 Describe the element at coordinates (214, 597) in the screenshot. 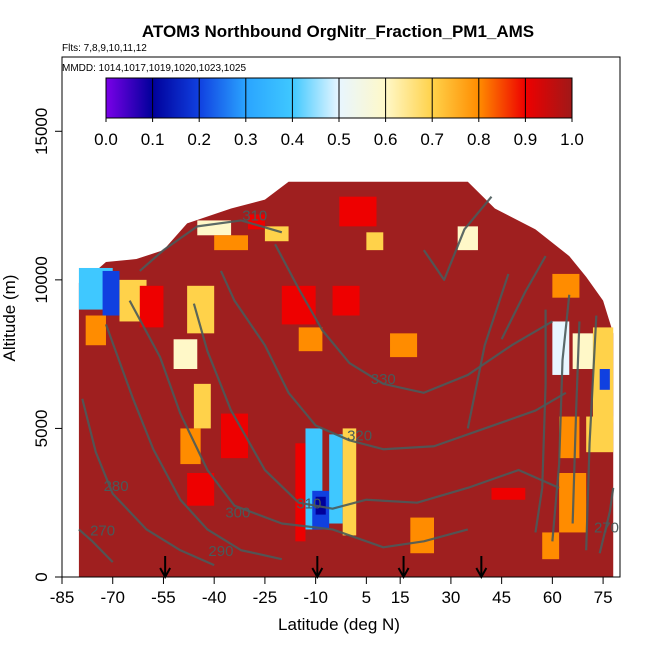

I see `x-tick-label-3: -40` at that location.